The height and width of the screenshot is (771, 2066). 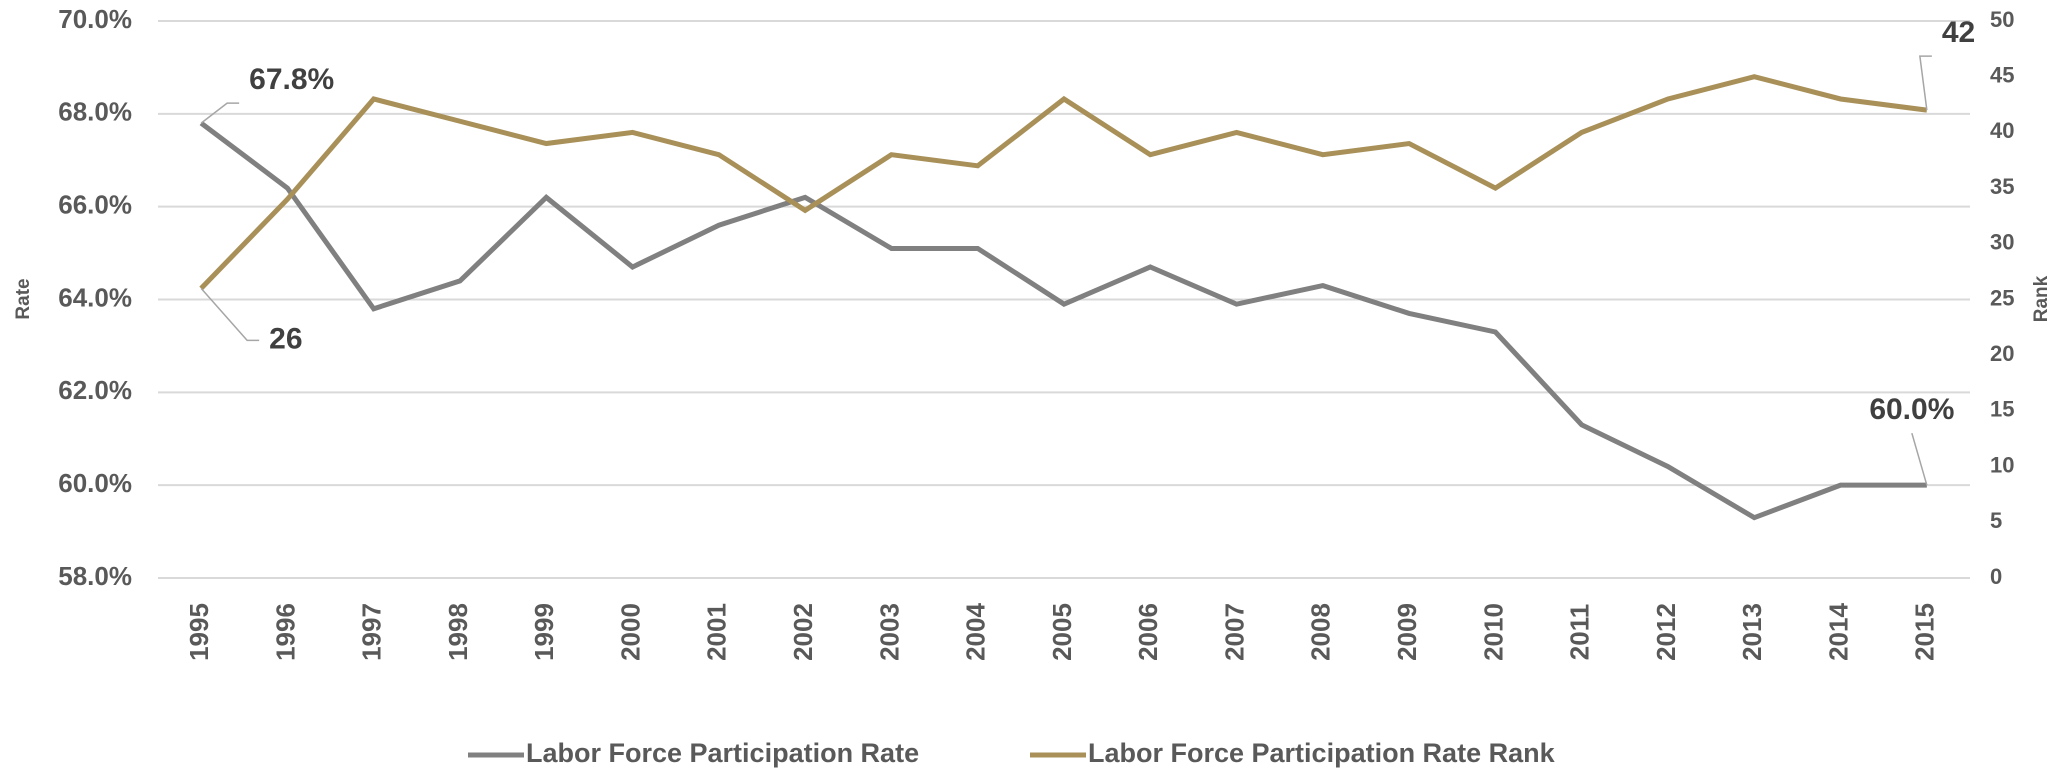 I want to click on x-tick-label: 1997, so click(x=372, y=632).